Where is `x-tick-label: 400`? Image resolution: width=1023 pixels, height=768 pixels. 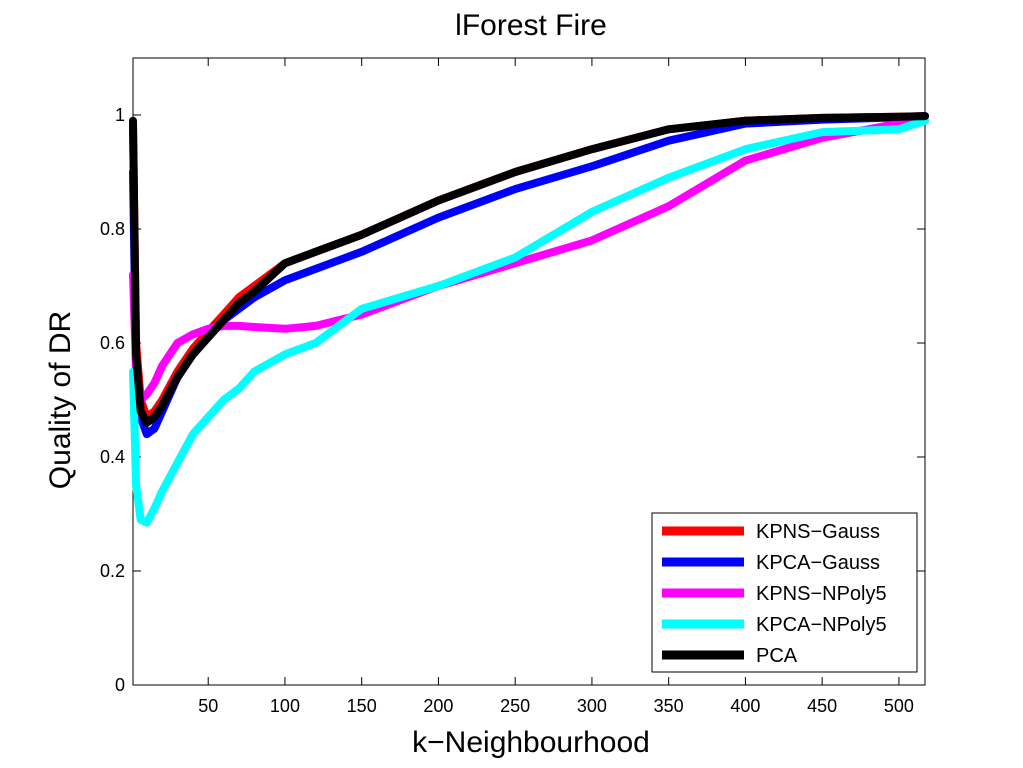 x-tick-label: 400 is located at coordinates (745, 706).